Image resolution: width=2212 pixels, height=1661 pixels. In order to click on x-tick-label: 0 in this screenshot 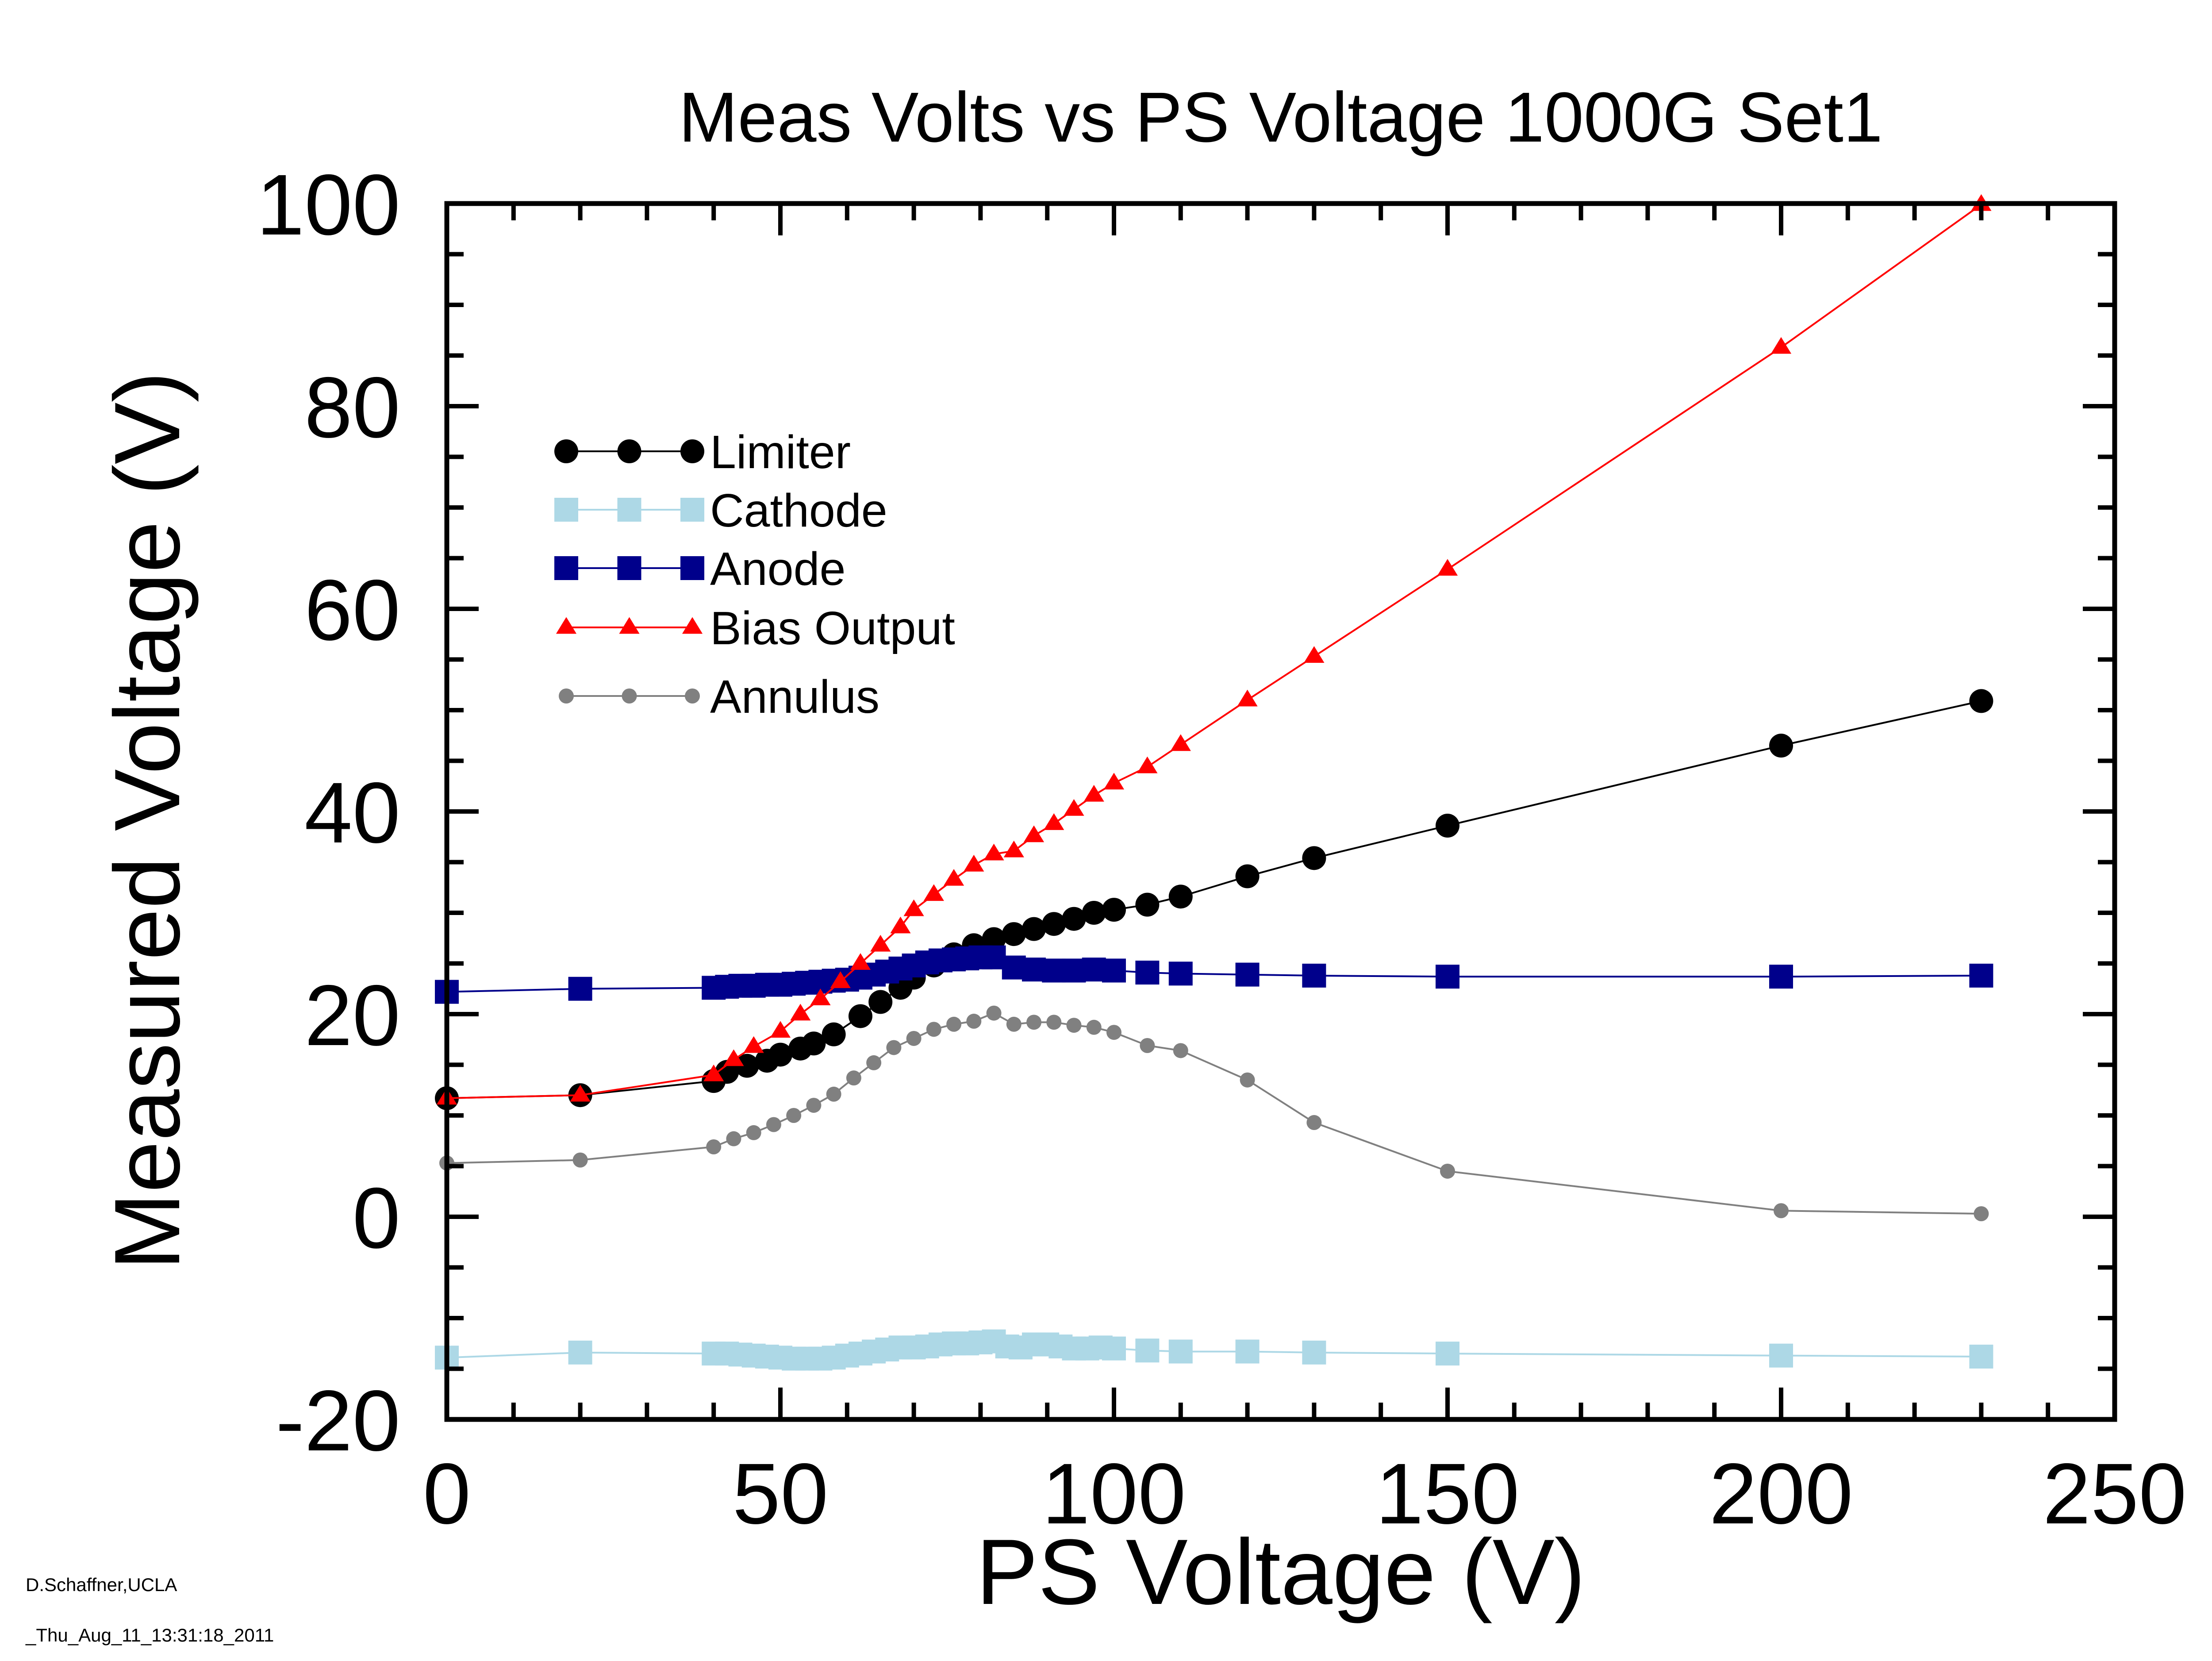, I will do `click(447, 1494)`.